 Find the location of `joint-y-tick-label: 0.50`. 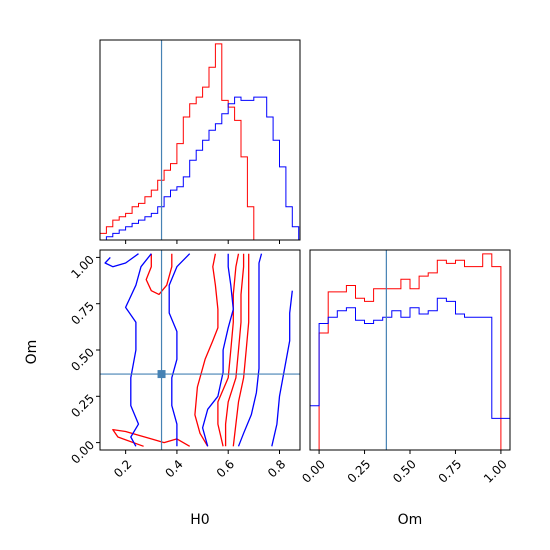

joint-y-tick-label: 0.50 is located at coordinates (82, 359).